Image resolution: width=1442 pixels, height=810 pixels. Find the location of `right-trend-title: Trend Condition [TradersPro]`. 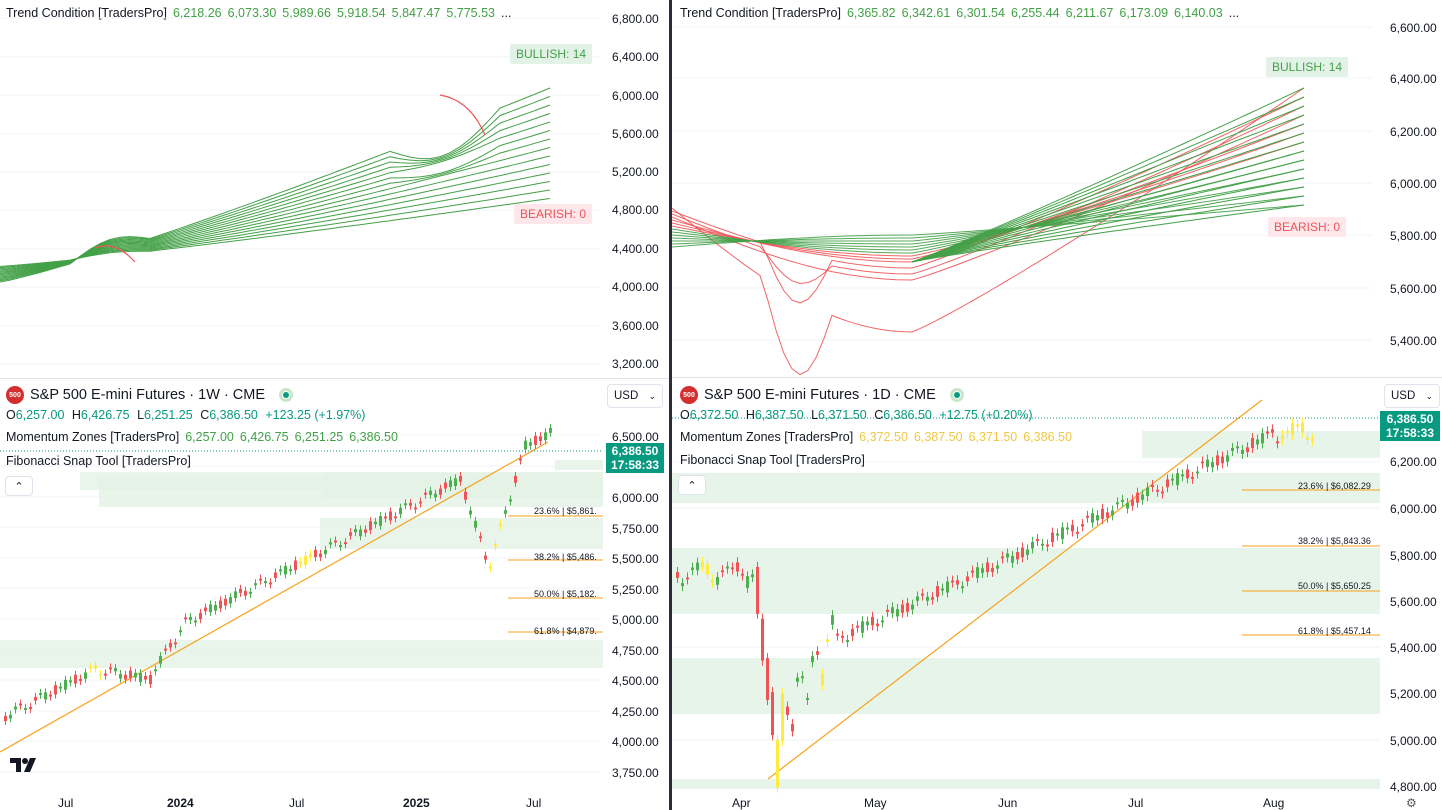

right-trend-title: Trend Condition [TradersPro] is located at coordinates (760, 13).